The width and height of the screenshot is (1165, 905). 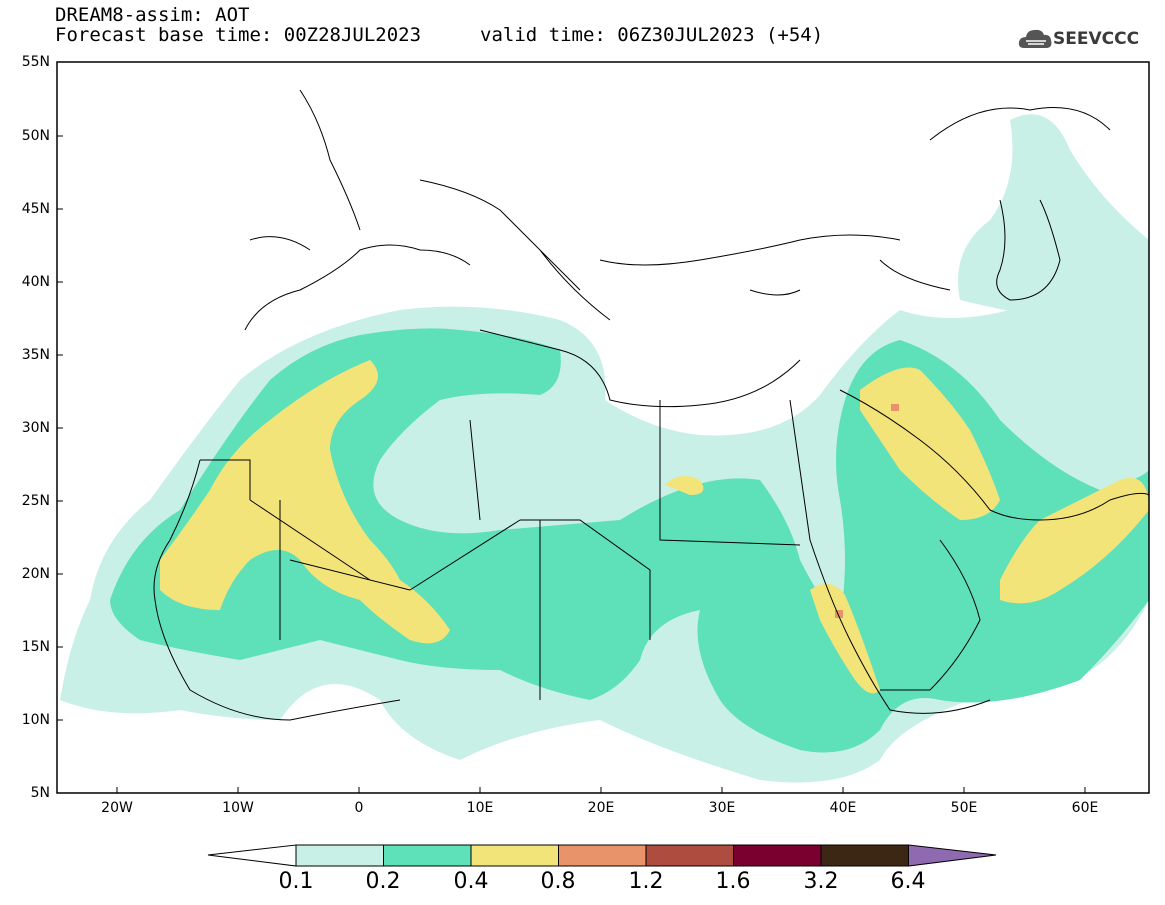 I want to click on lat-label-55n: 55N, so click(x=35, y=62).